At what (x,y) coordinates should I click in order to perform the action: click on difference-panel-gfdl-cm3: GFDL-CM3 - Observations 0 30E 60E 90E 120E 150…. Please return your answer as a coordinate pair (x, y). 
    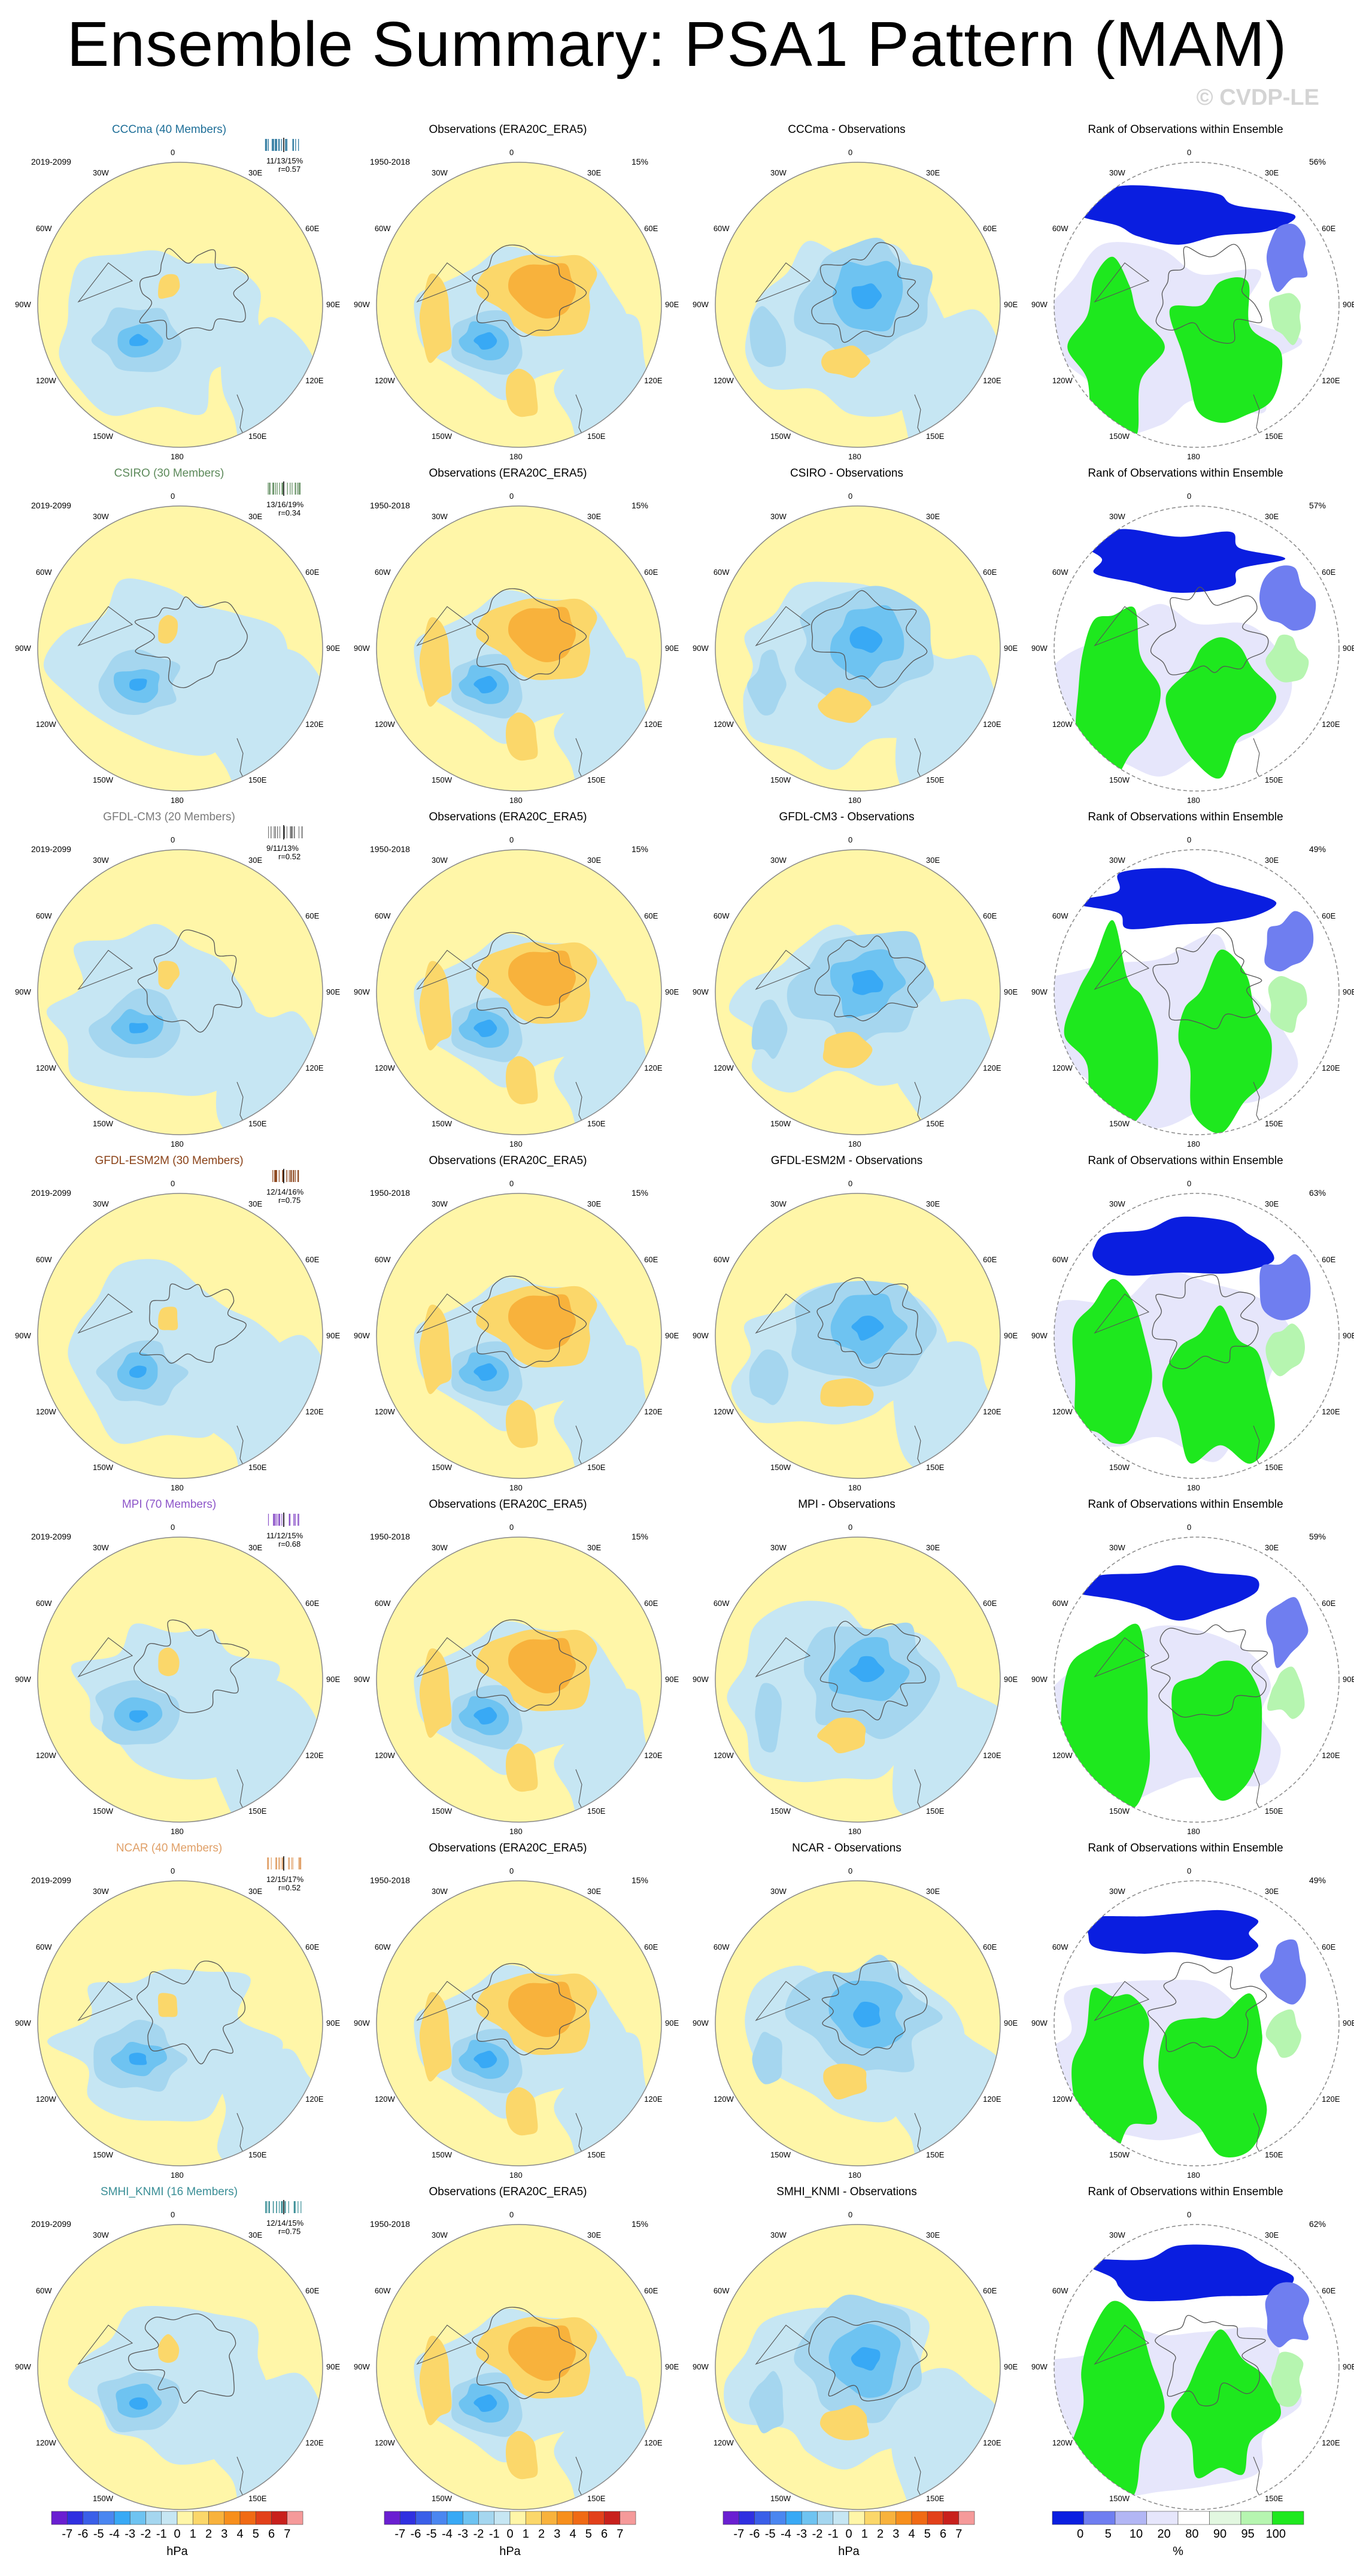
    Looking at the image, I should click on (848, 979).